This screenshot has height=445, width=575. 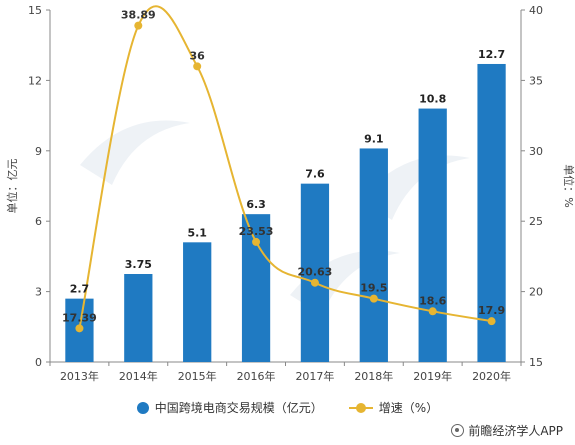 What do you see at coordinates (536, 10) in the screenshot?
I see `right-axis-tick-label: 40` at bounding box center [536, 10].